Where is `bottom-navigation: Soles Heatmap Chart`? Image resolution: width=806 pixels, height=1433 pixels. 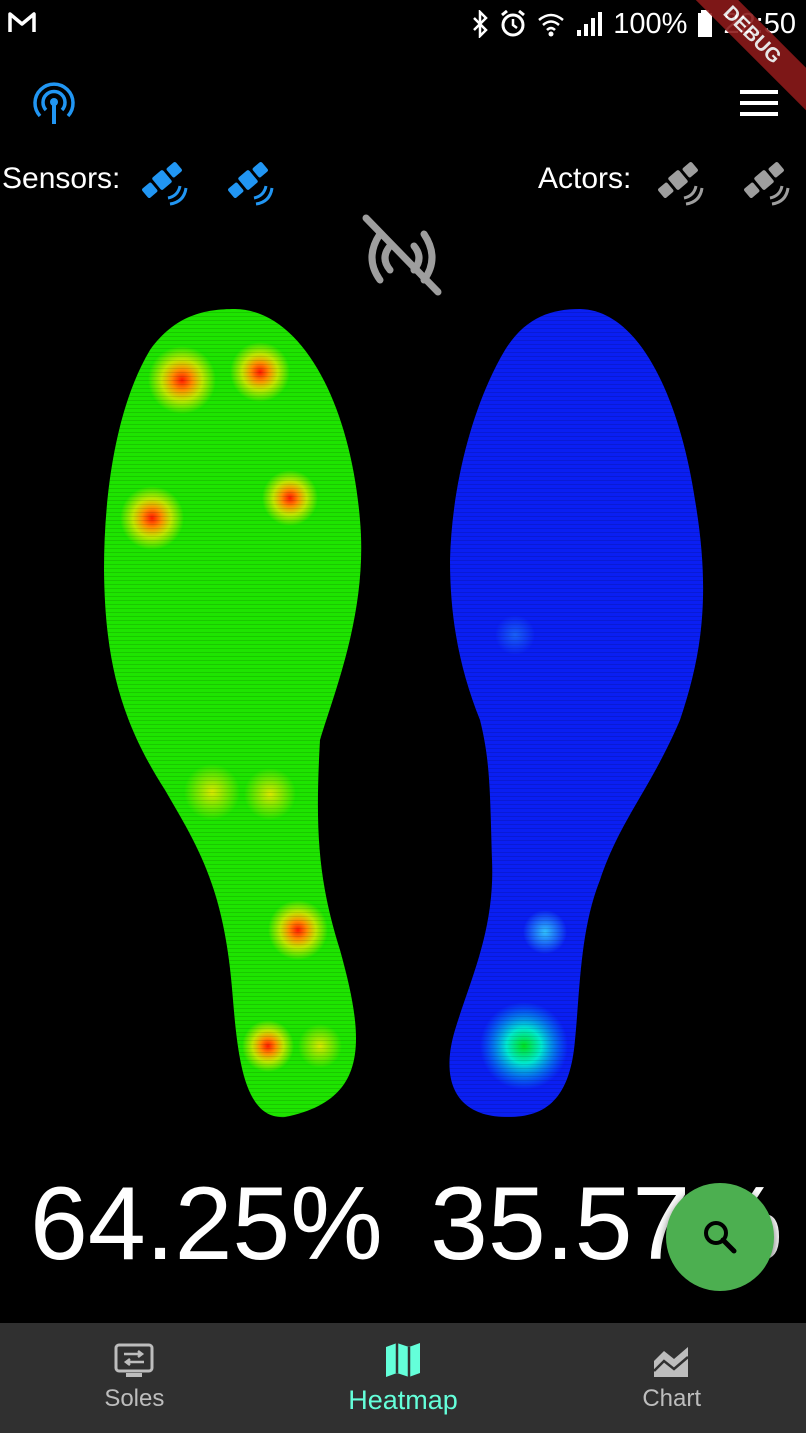 bottom-navigation: Soles Heatmap Chart is located at coordinates (403, 1378).